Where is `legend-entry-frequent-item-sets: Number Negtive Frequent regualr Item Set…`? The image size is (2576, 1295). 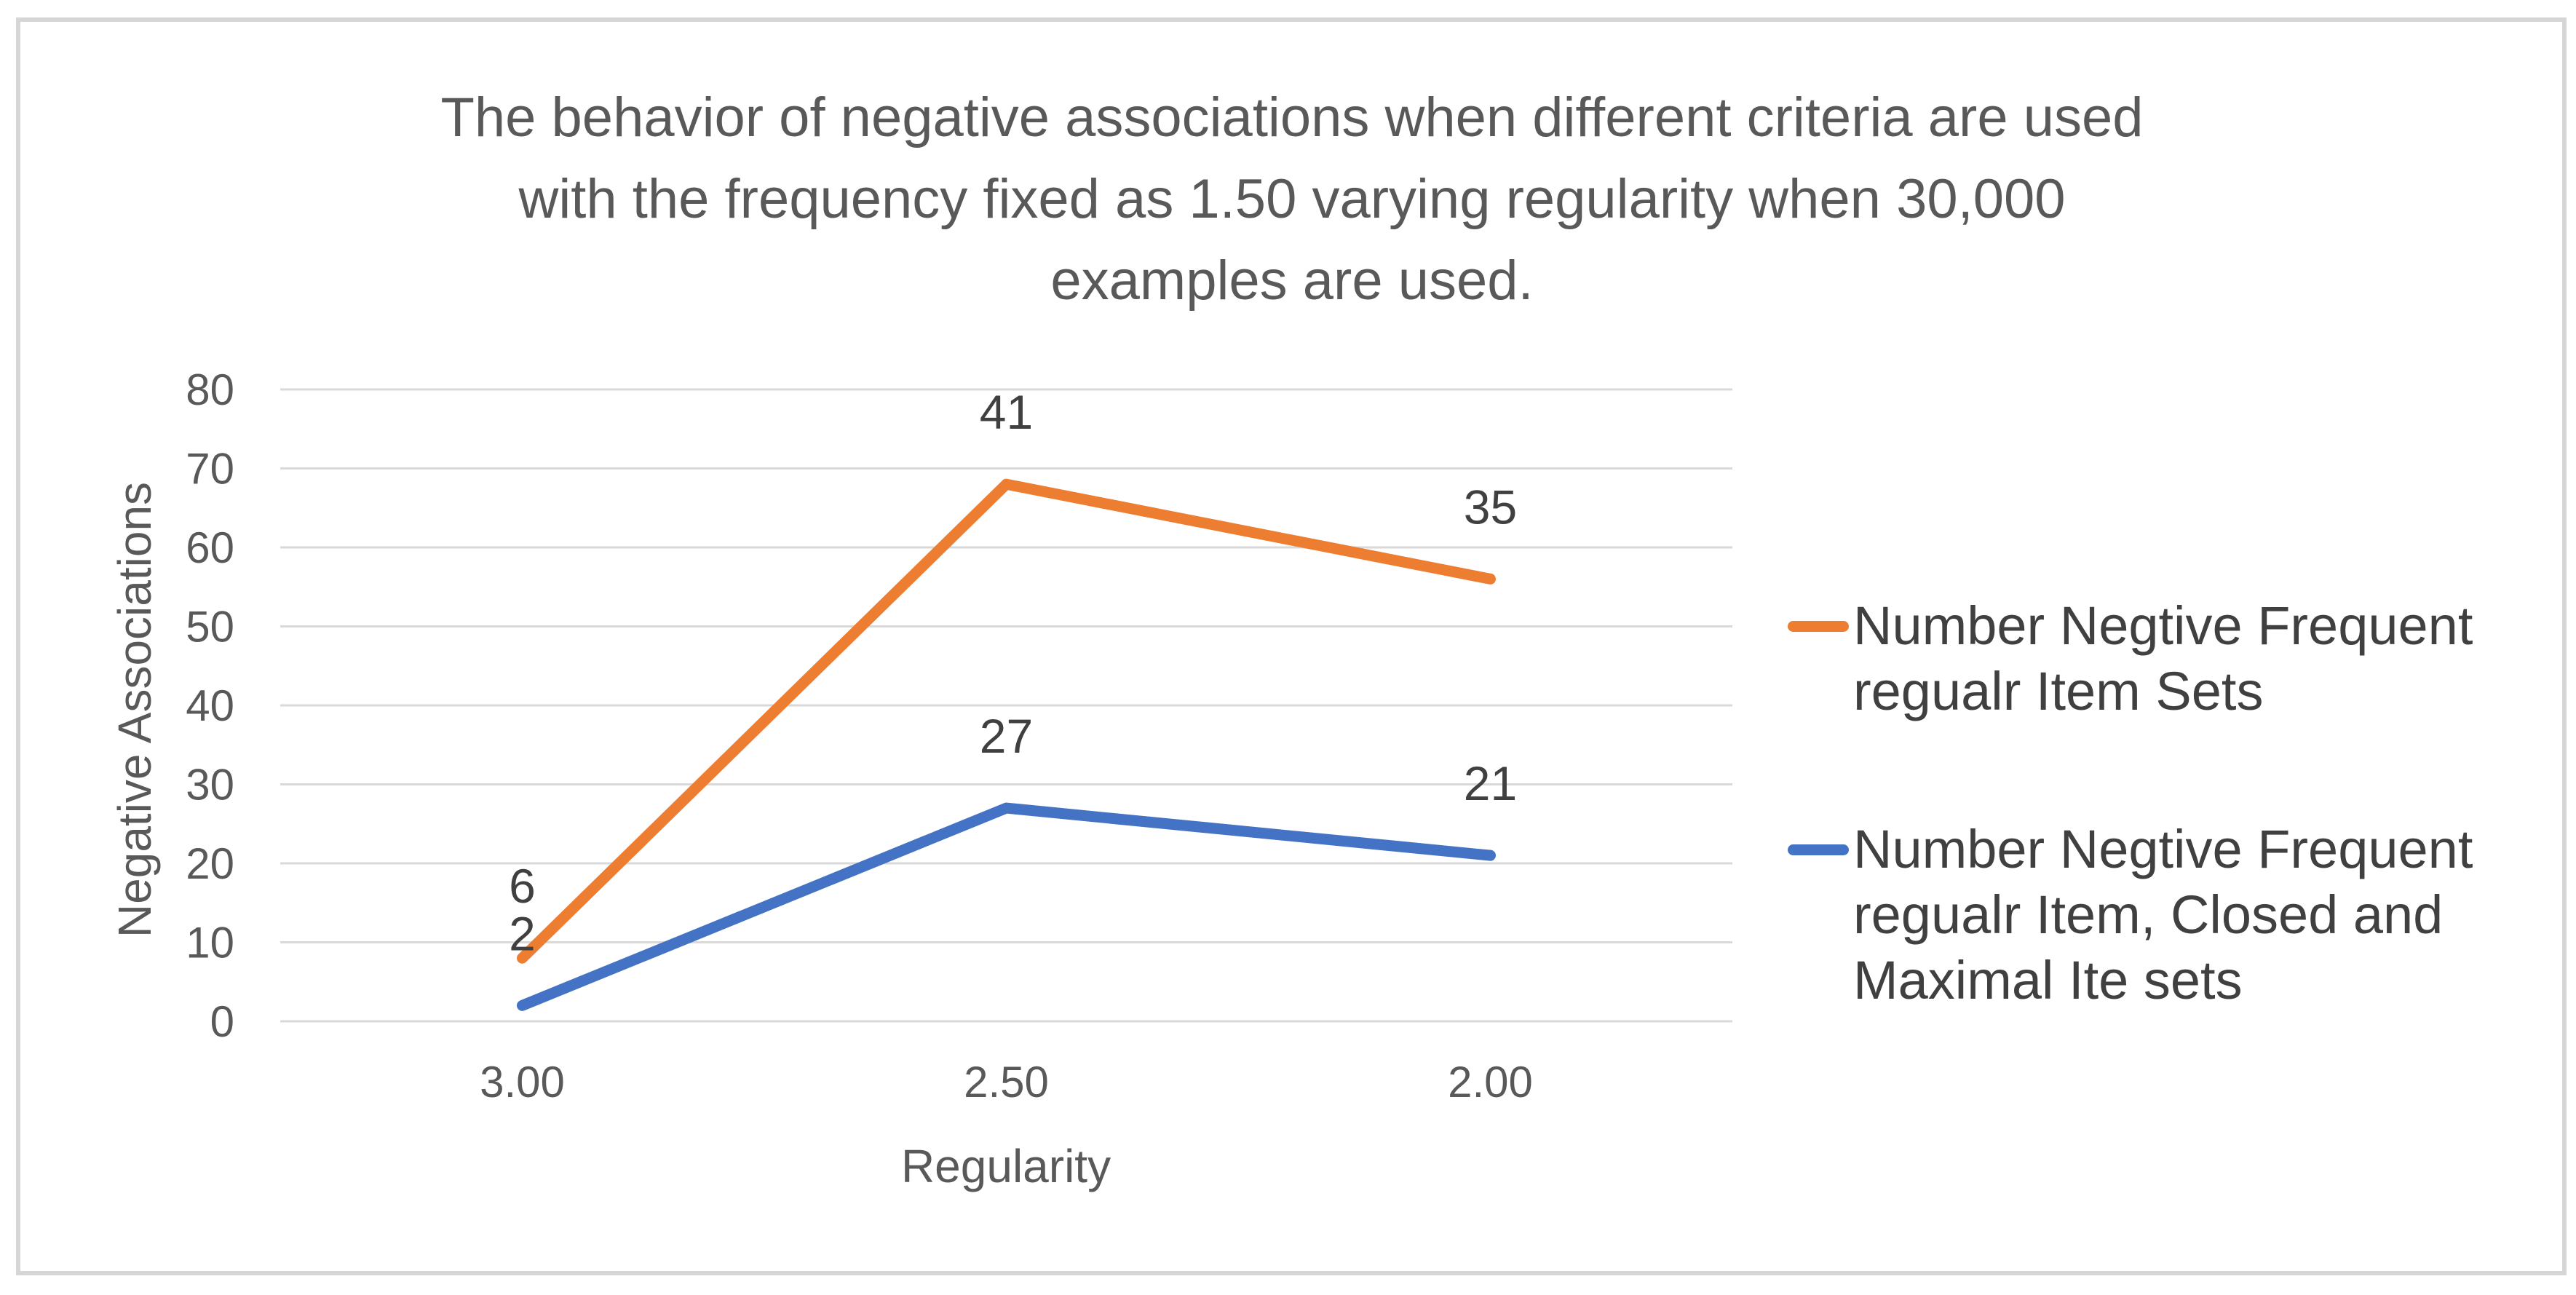
legend-entry-frequent-item-sets: Number Negtive Frequent regualr Item Set… is located at coordinates (2172, 659).